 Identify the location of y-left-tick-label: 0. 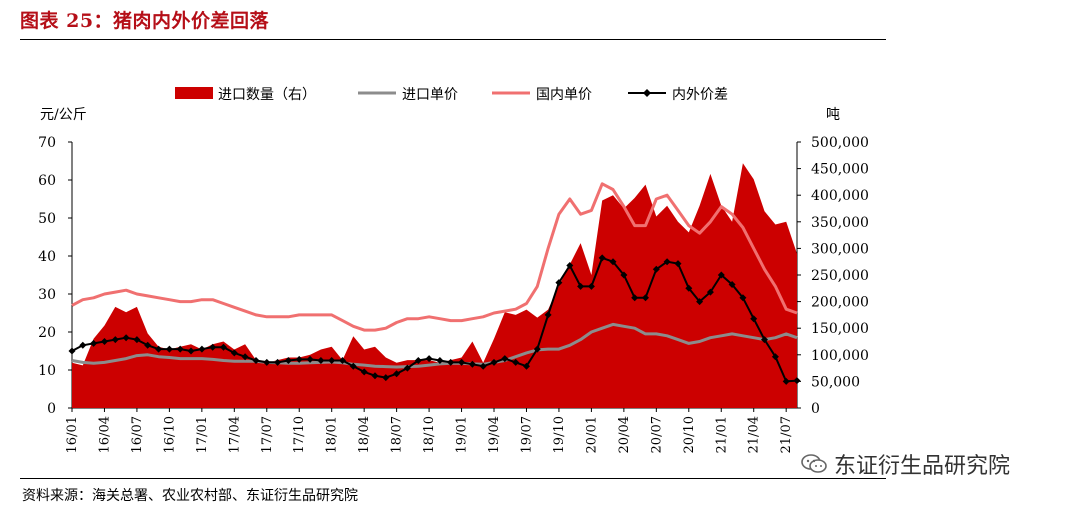
(51, 409).